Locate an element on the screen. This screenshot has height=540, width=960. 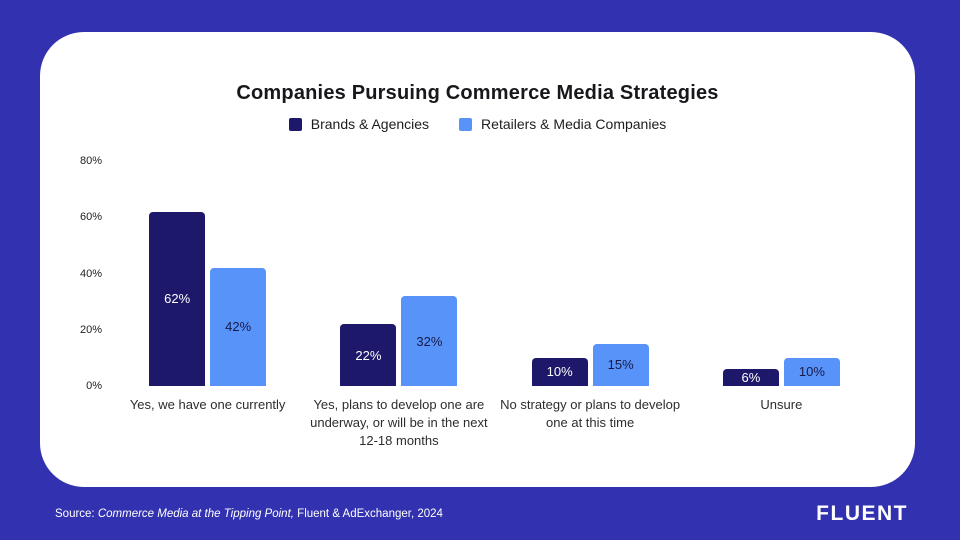
bar-value-label: 15% is located at coordinates (620, 365).